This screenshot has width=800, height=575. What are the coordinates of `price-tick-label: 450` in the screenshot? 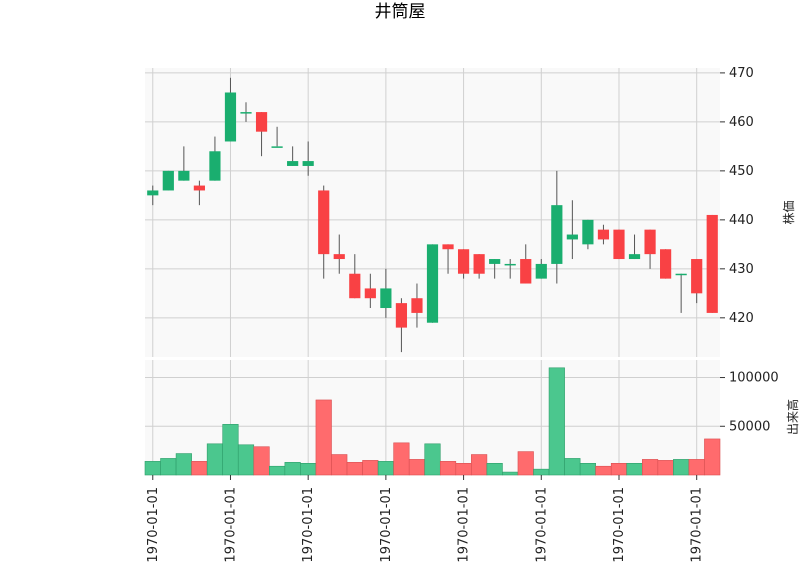 It's located at (741, 171).